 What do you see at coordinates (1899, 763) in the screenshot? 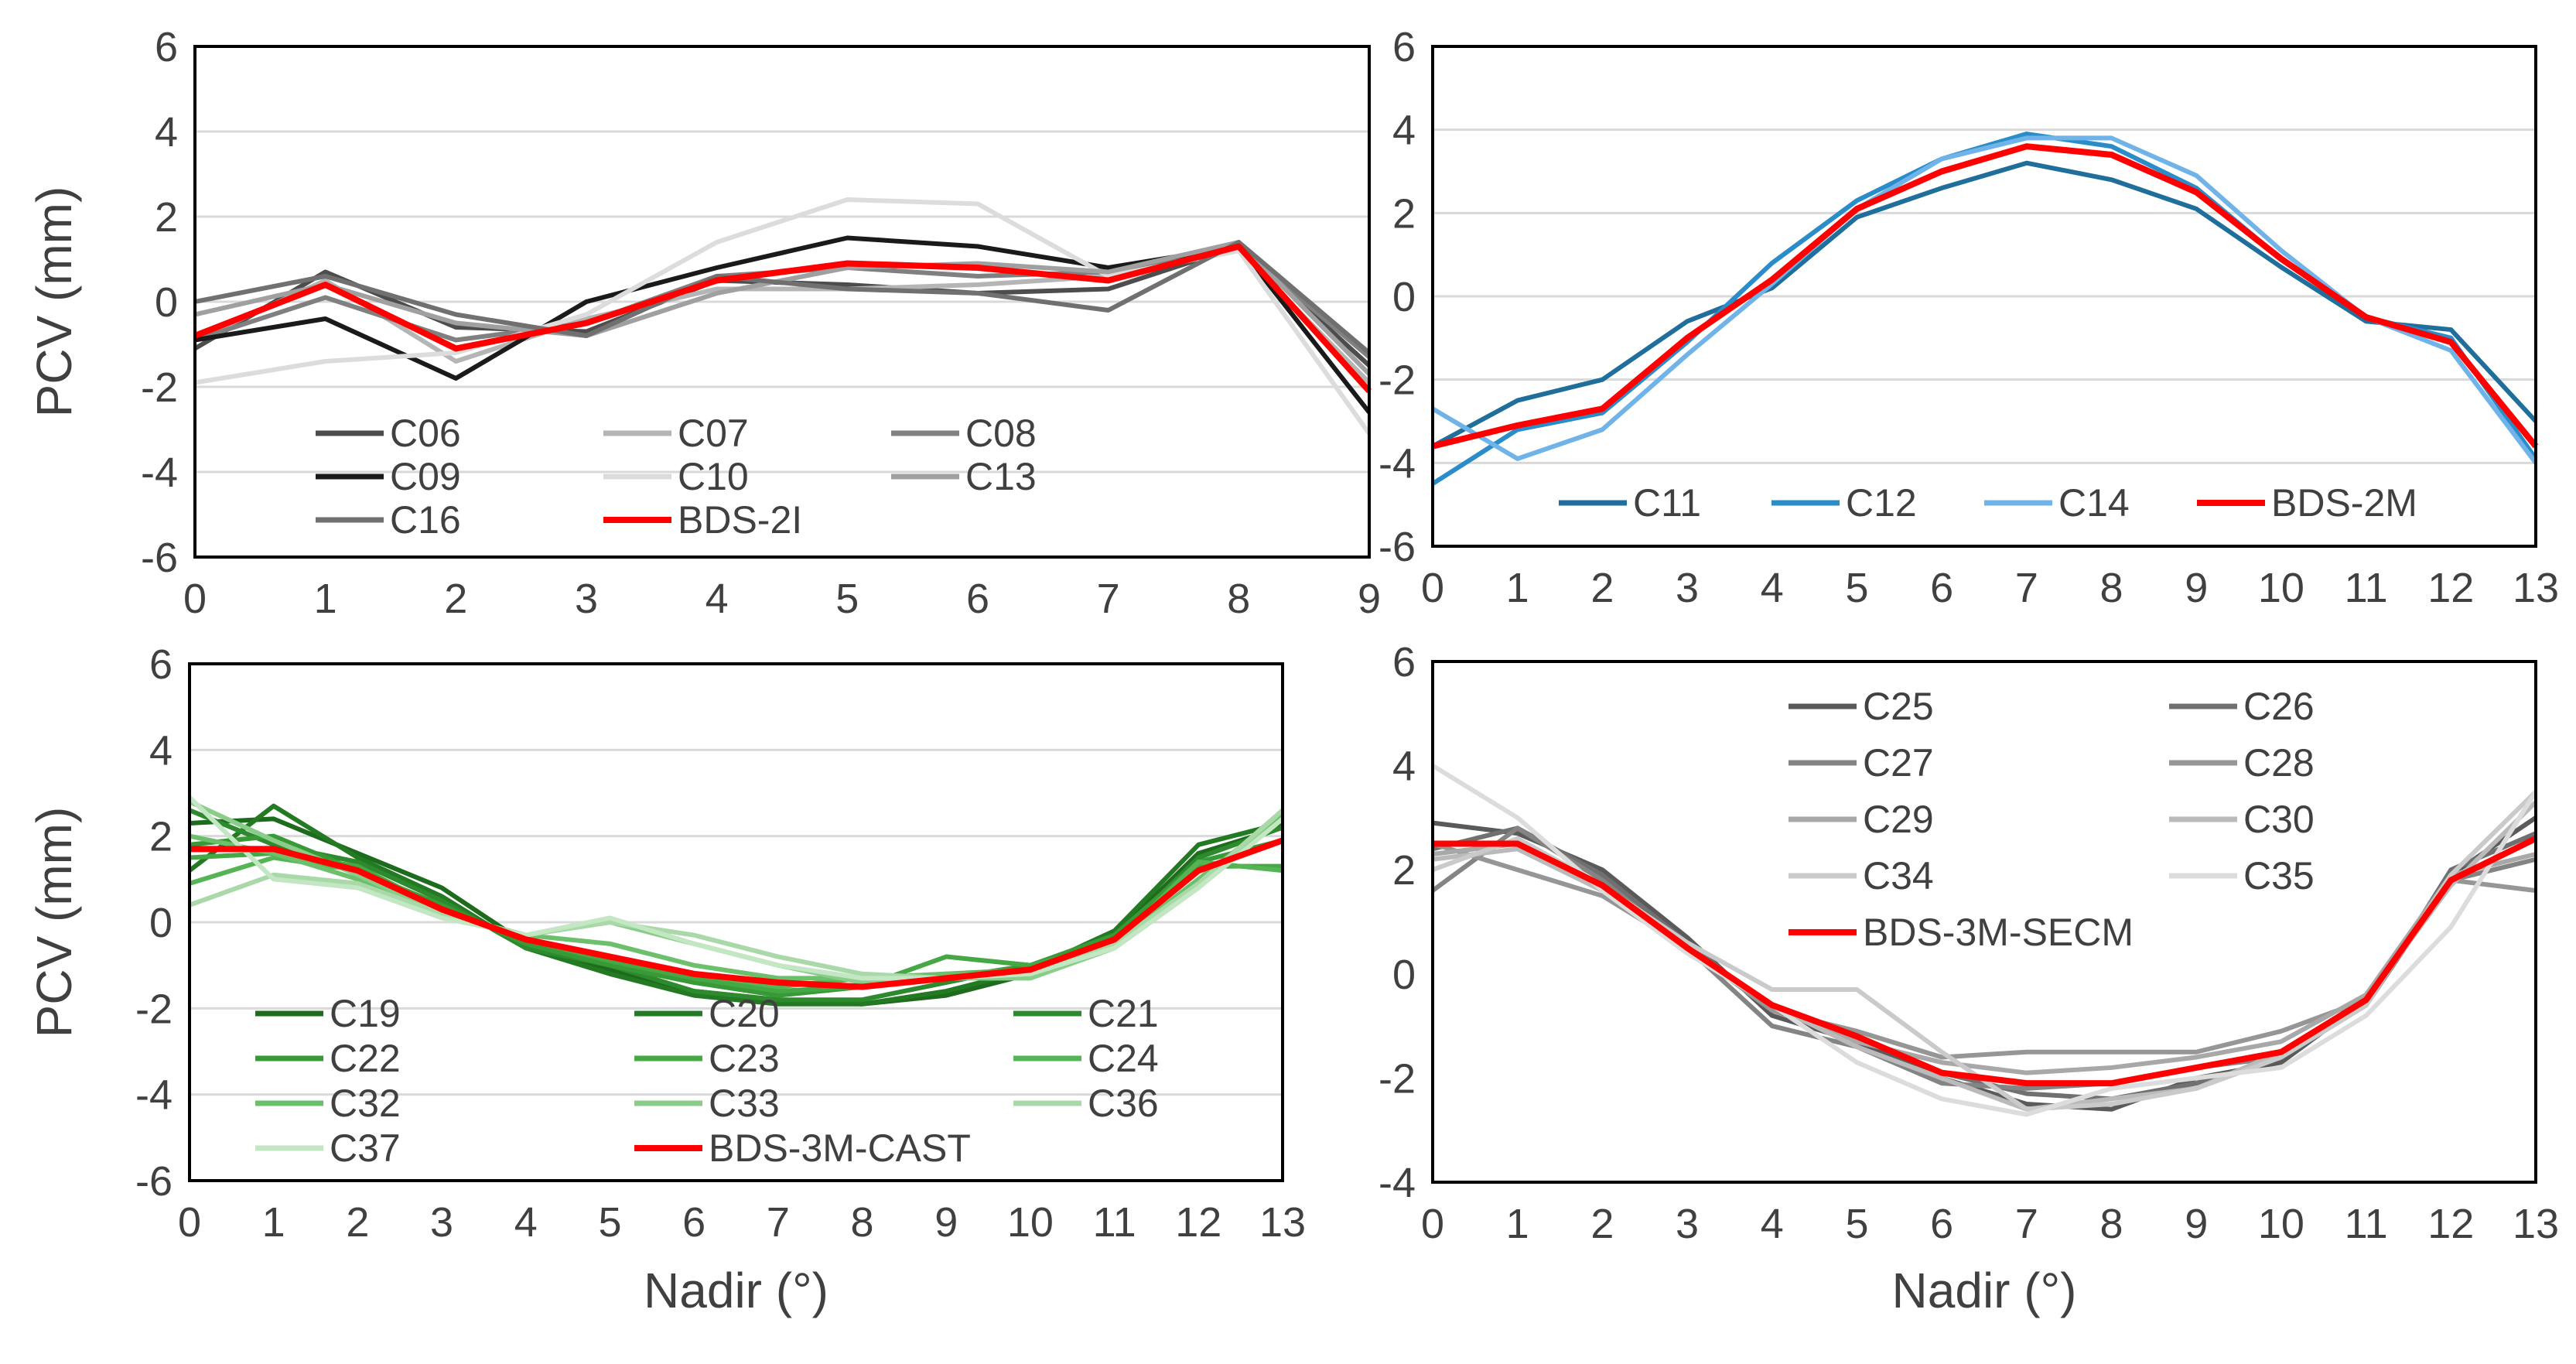
I see `legend-label-c27: C27` at bounding box center [1899, 763].